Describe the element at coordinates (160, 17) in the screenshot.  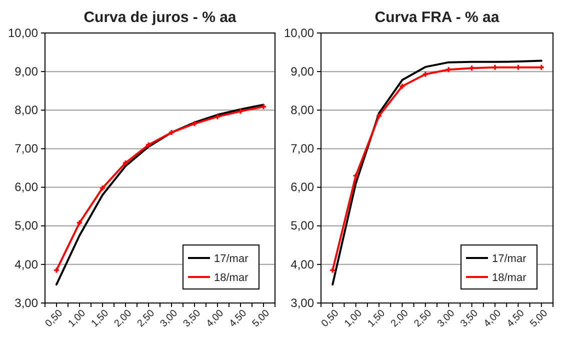
I see `chart-title: Curva de juros - % aa` at that location.